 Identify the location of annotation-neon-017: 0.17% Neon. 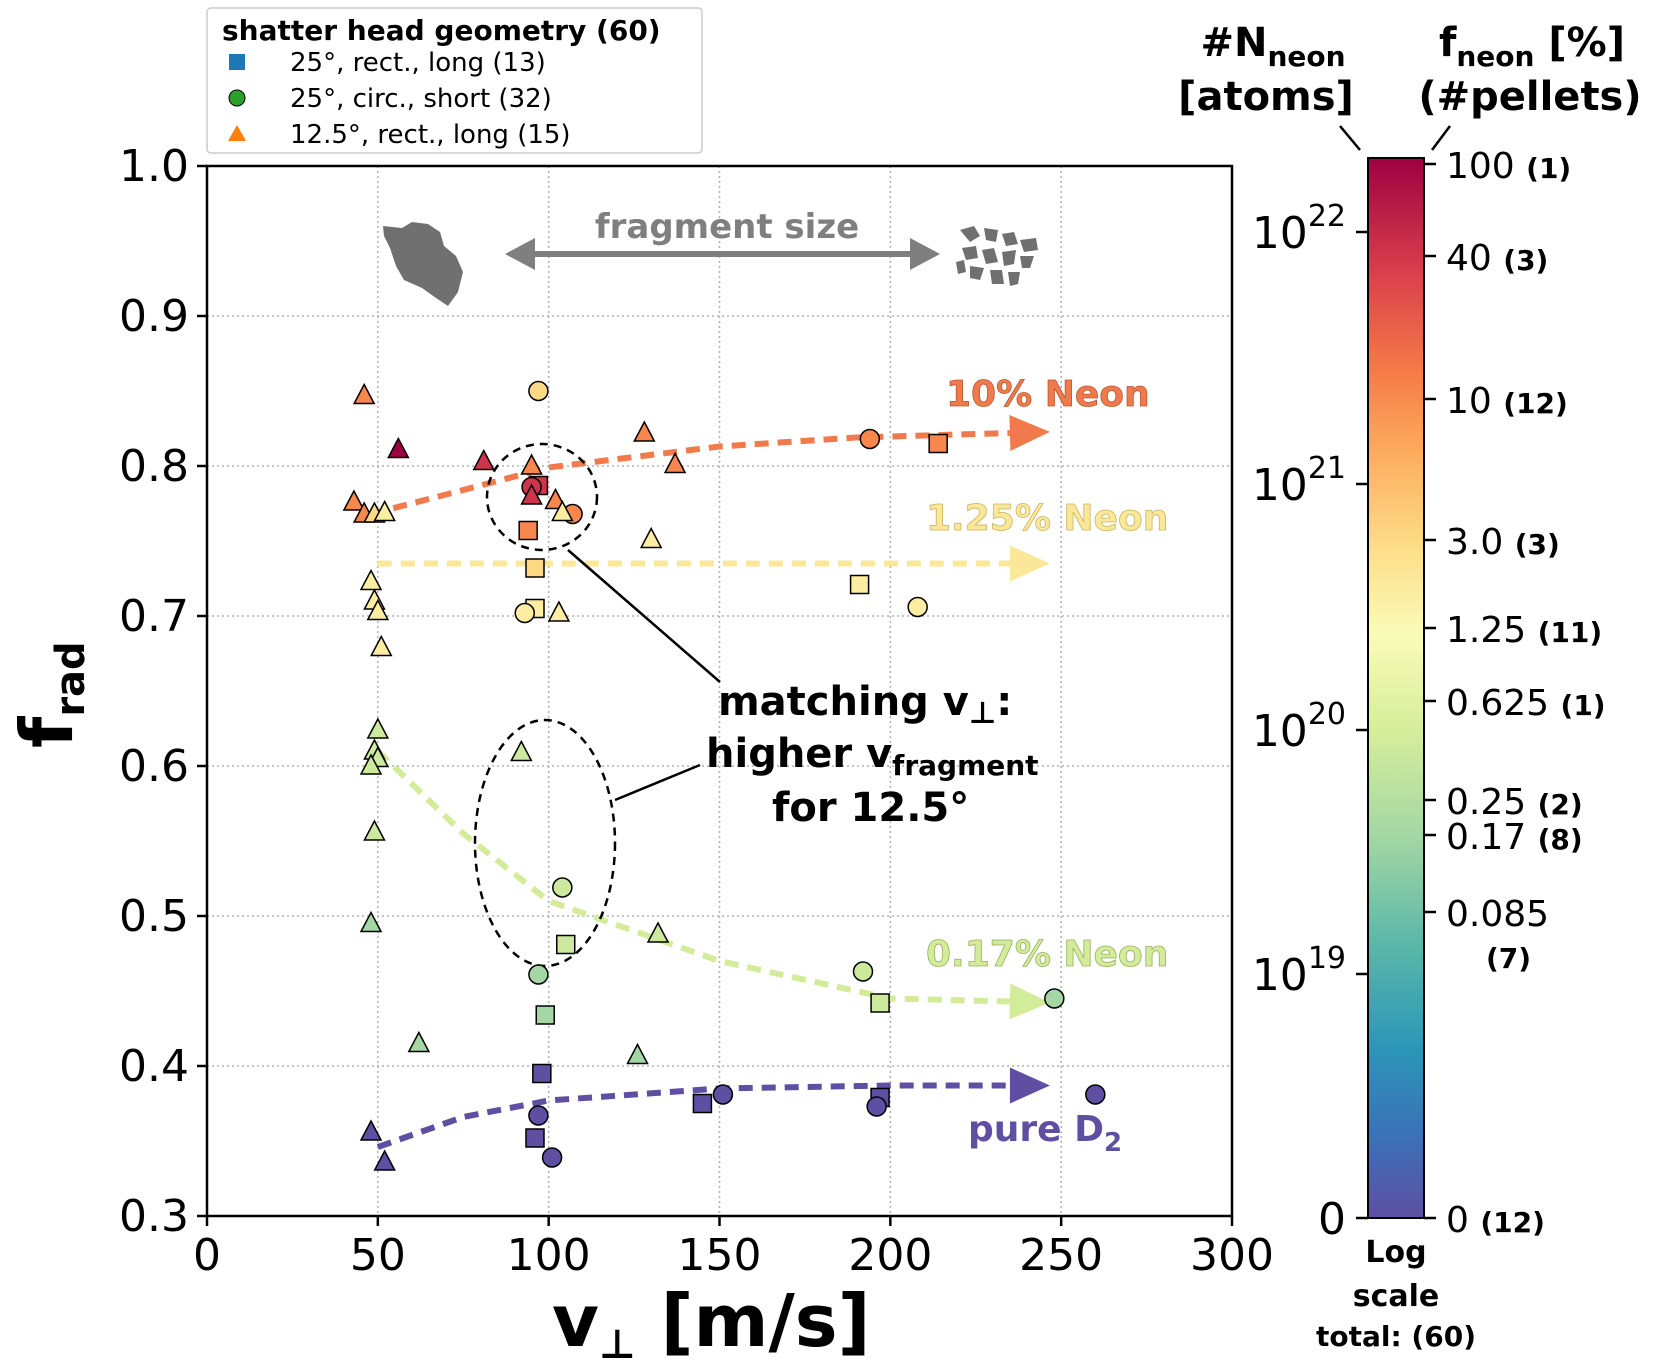
(1047, 954).